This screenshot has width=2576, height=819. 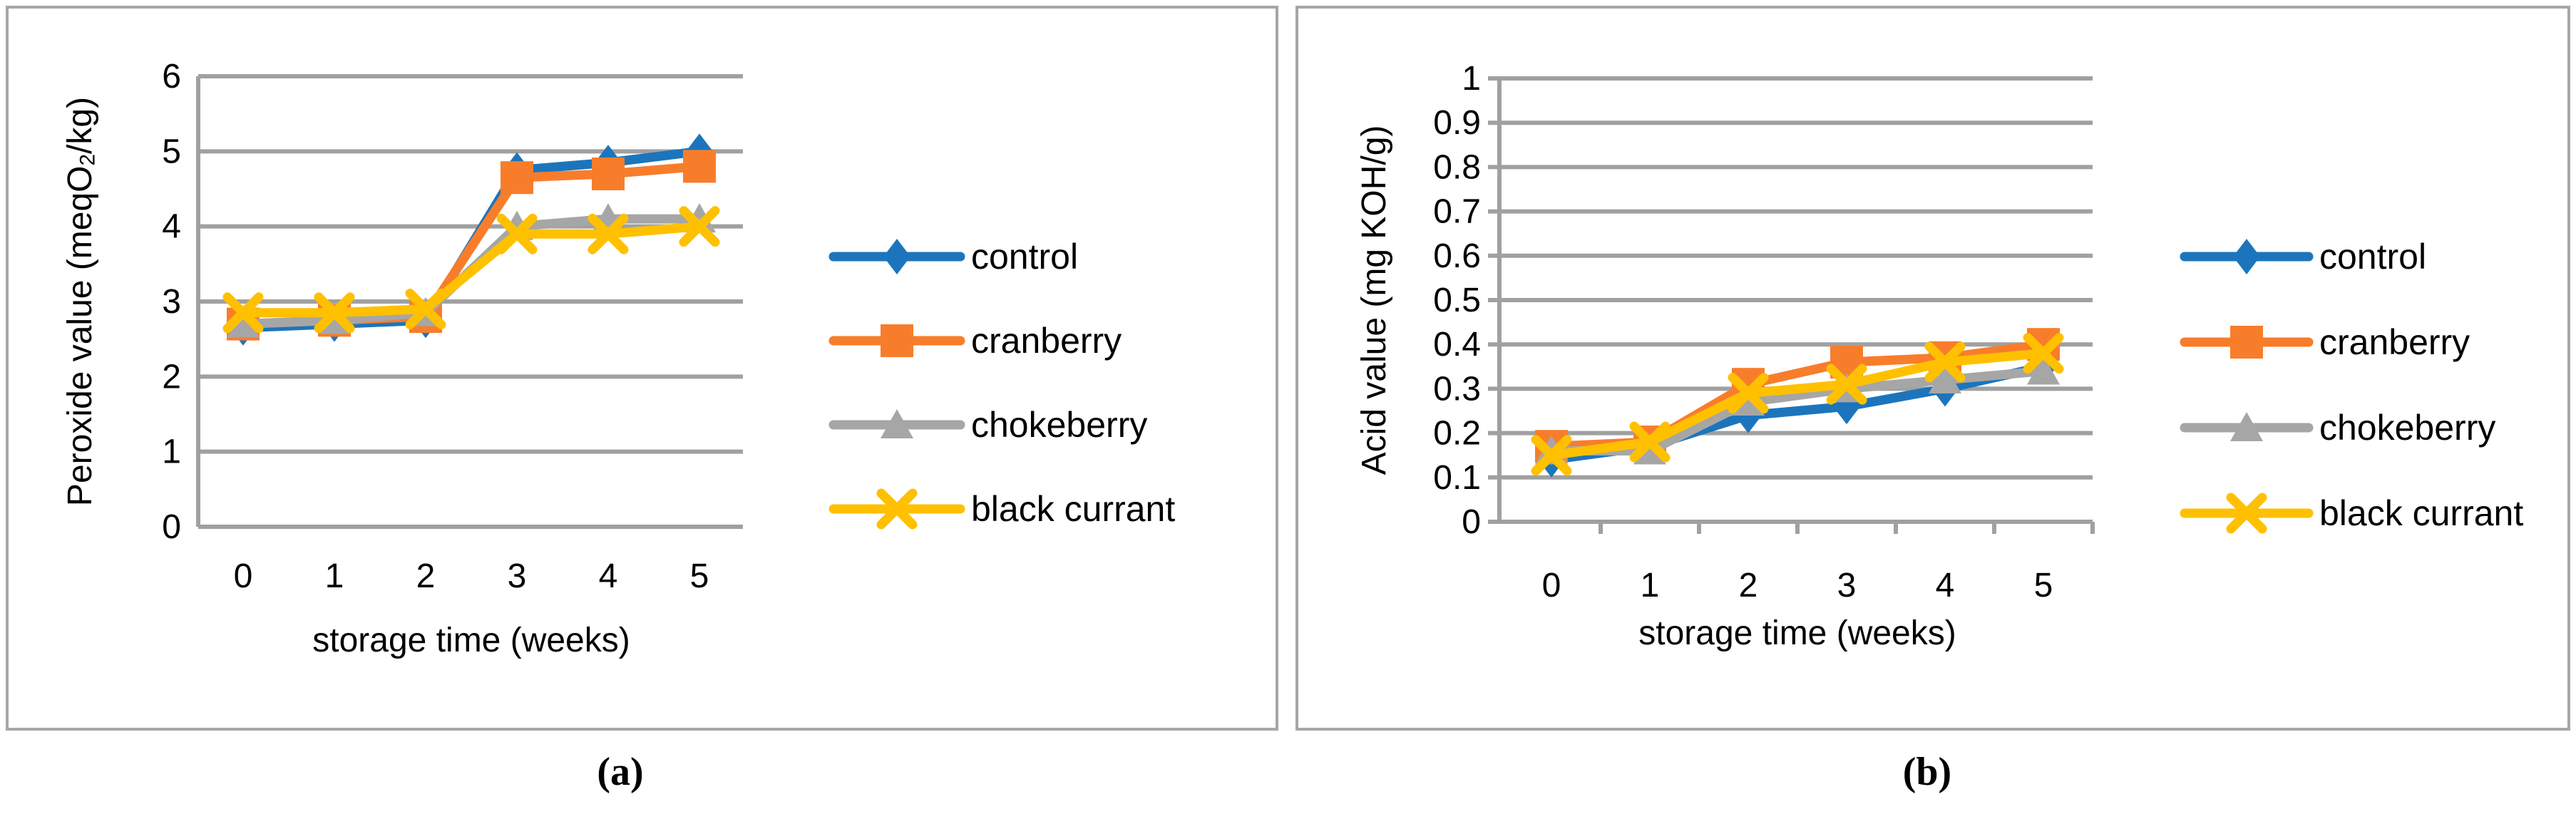 What do you see at coordinates (2246, 256) in the screenshot?
I see `diamond-marker-icon` at bounding box center [2246, 256].